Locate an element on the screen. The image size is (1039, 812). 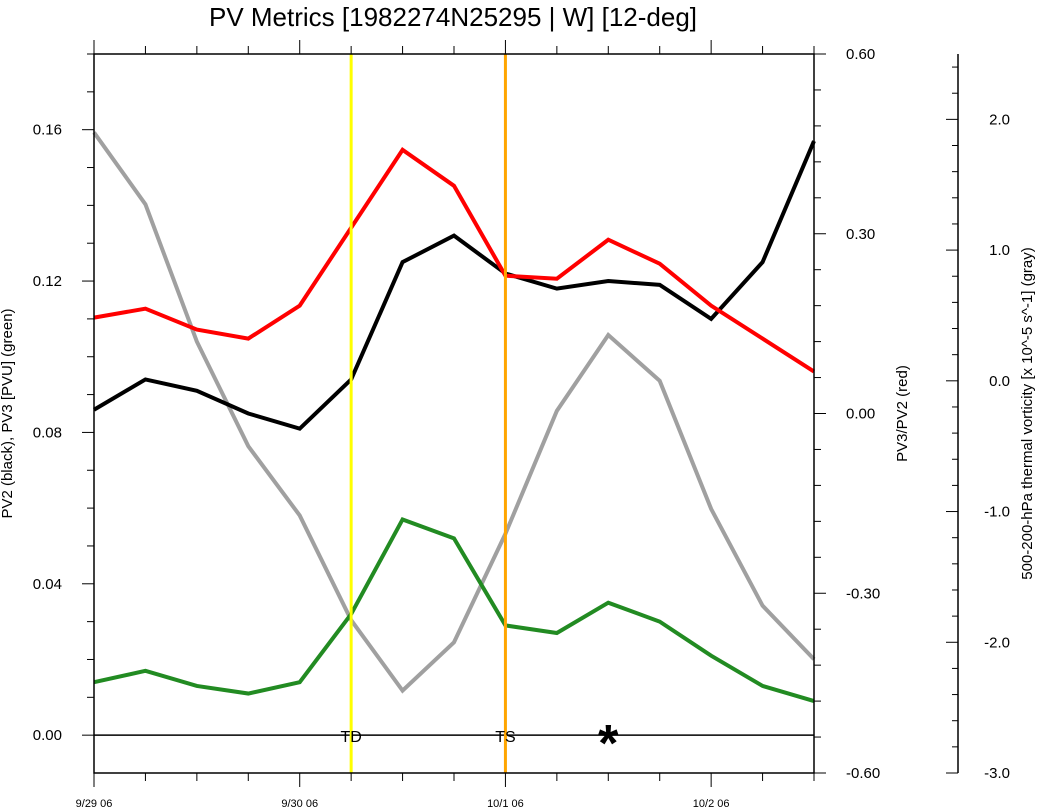
markers-layer: * is located at coordinates (608, 744).